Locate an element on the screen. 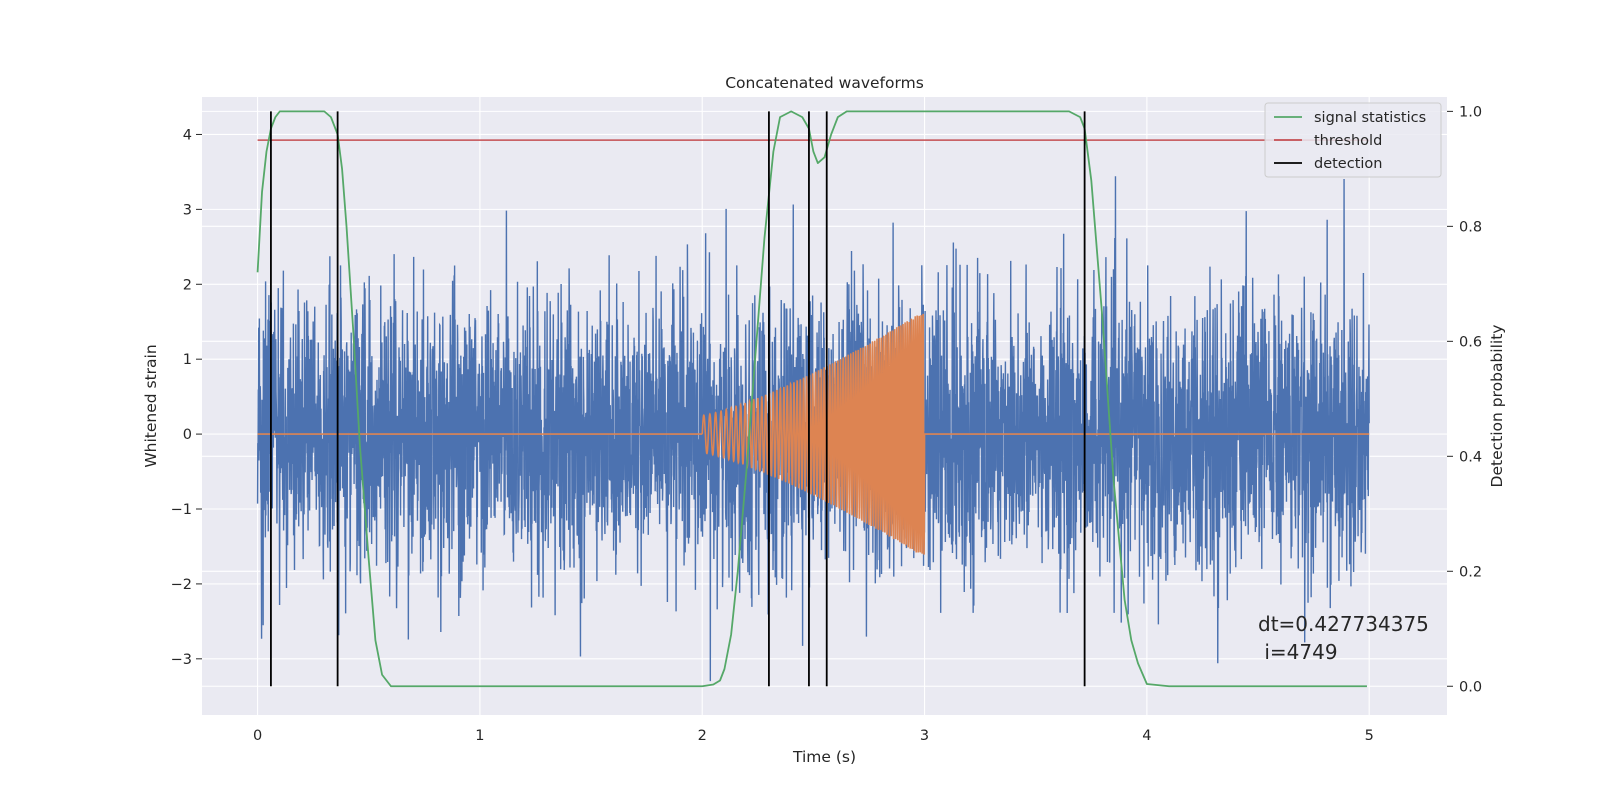  legend-label-signal-statistics: signal statistics is located at coordinates (1370, 118).